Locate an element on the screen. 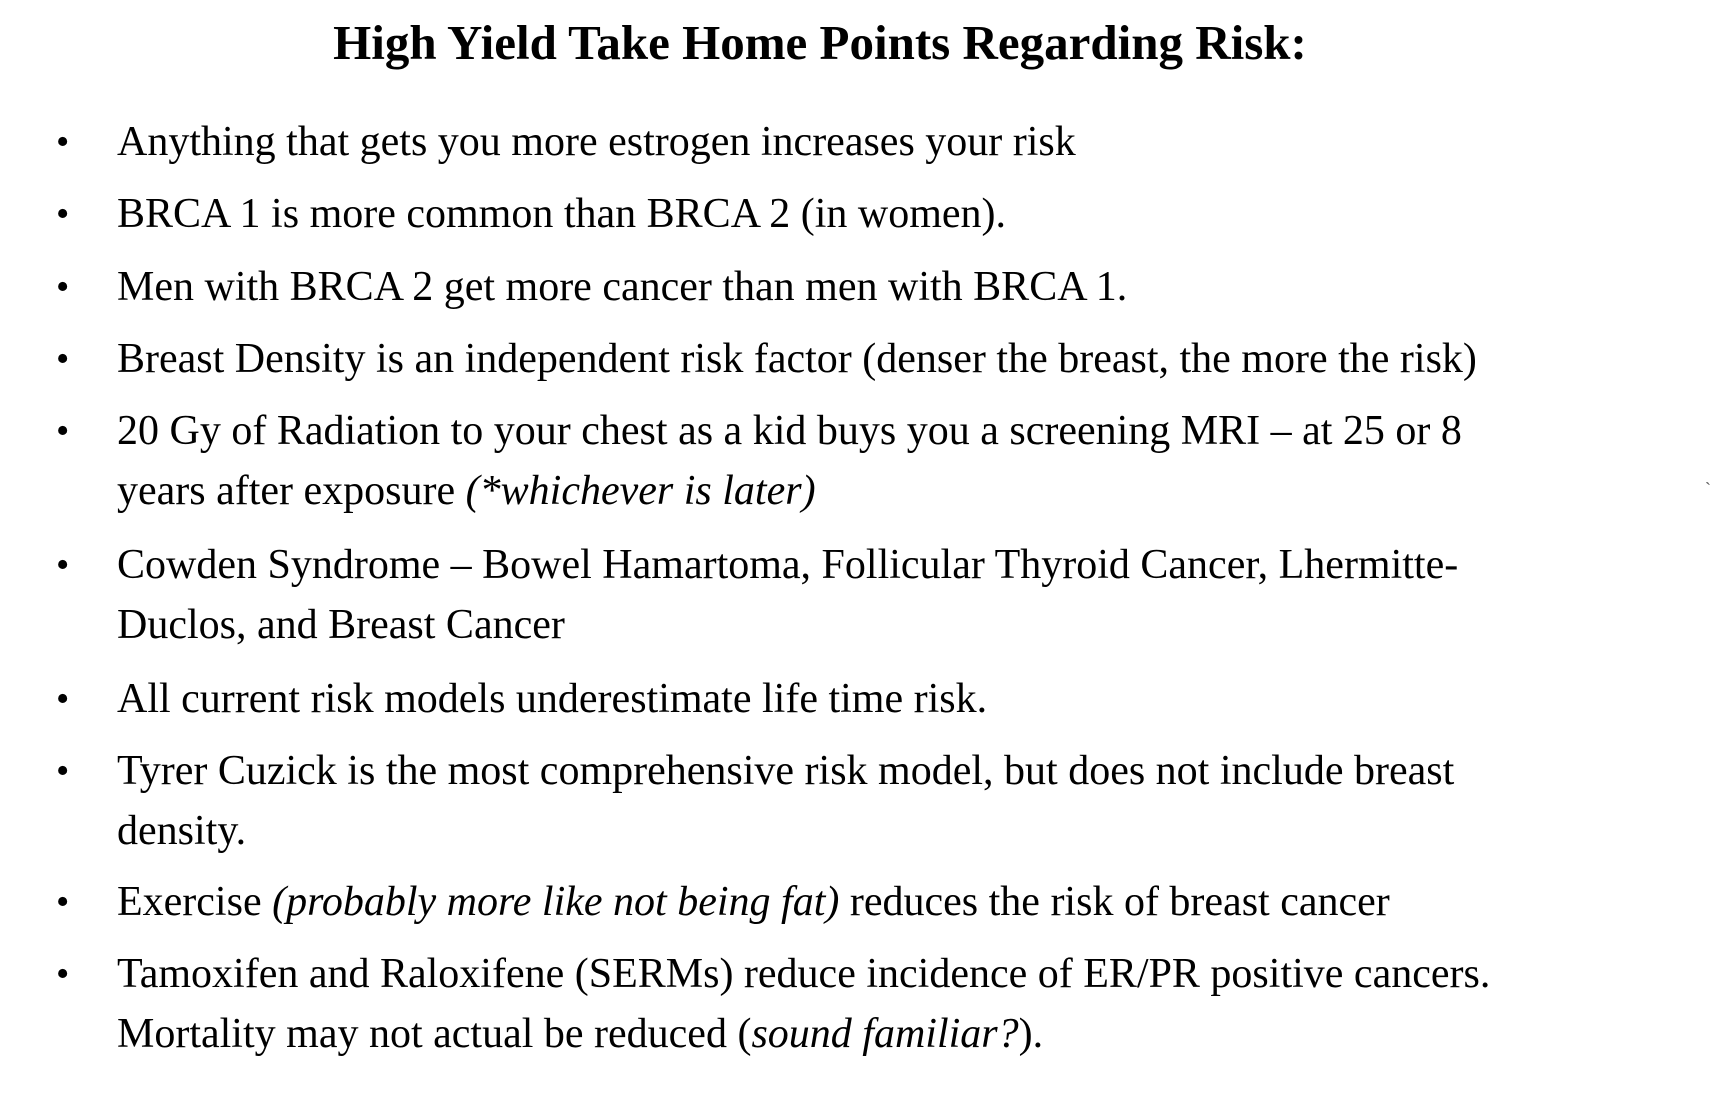 The height and width of the screenshot is (1110, 1732). stray-mark-icon: ` is located at coordinates (1708, 489).